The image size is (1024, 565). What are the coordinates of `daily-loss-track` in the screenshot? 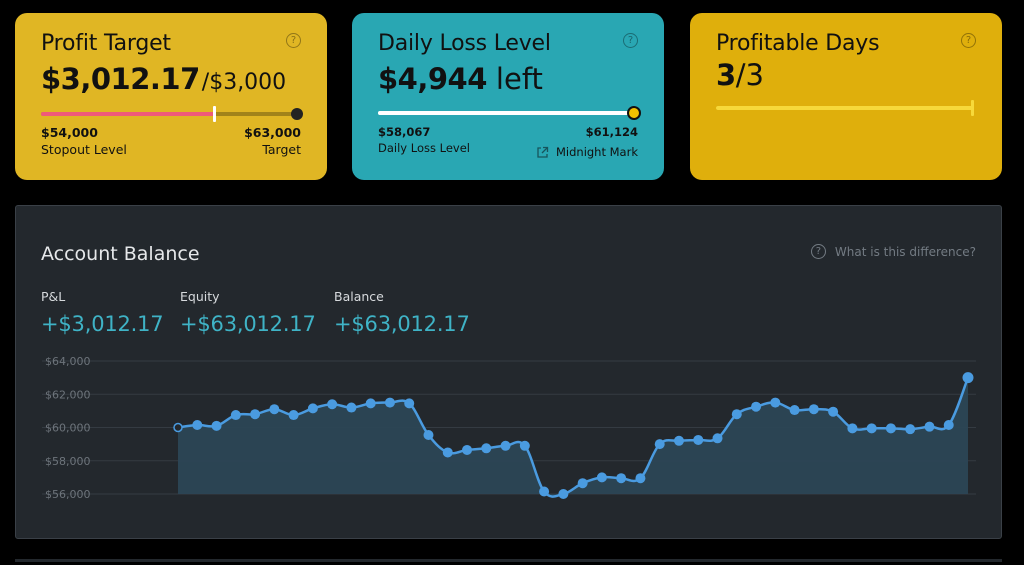 It's located at (509, 113).